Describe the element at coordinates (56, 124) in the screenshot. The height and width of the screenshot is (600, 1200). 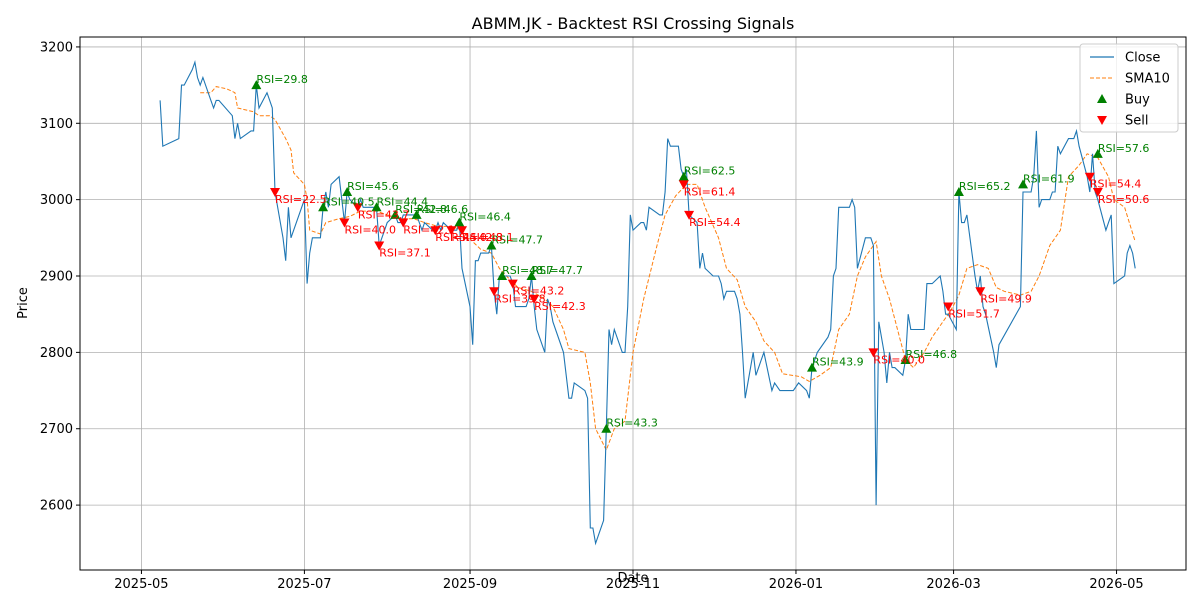
I see `y-tick-label: 3100` at that location.